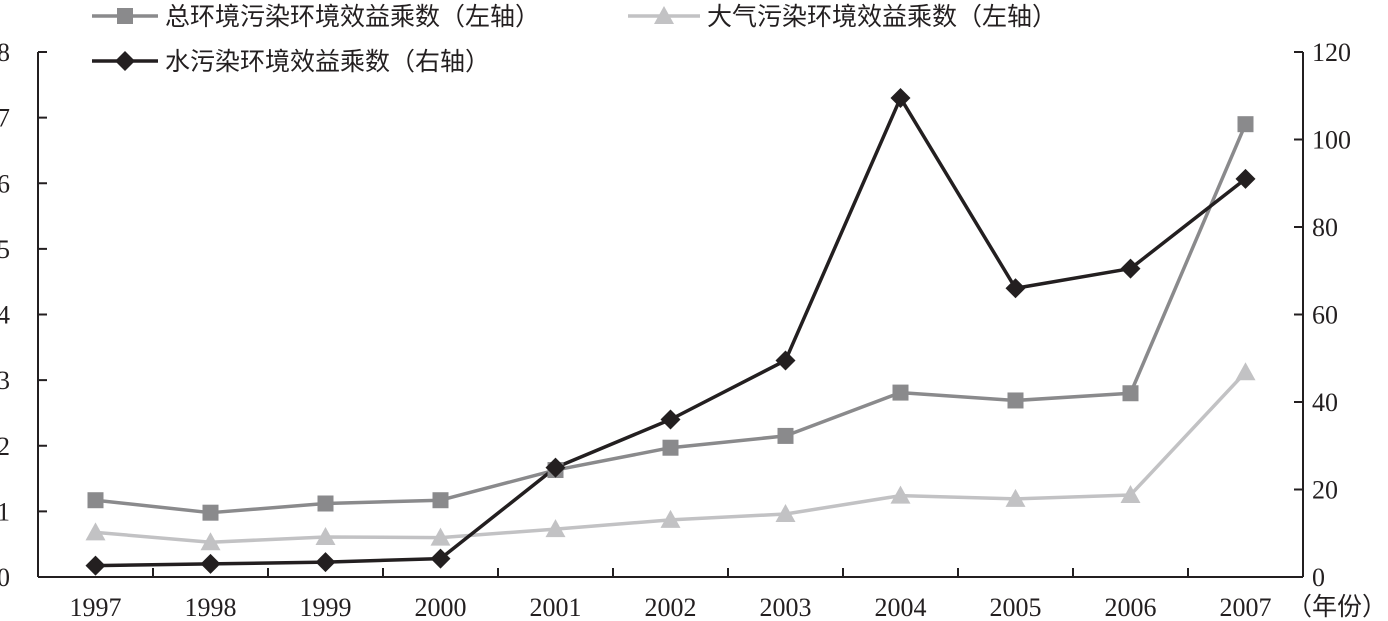 This screenshot has height=621, width=1388. What do you see at coordinates (1318, 577) in the screenshot?
I see `right-y-tick-label: 0` at bounding box center [1318, 577].